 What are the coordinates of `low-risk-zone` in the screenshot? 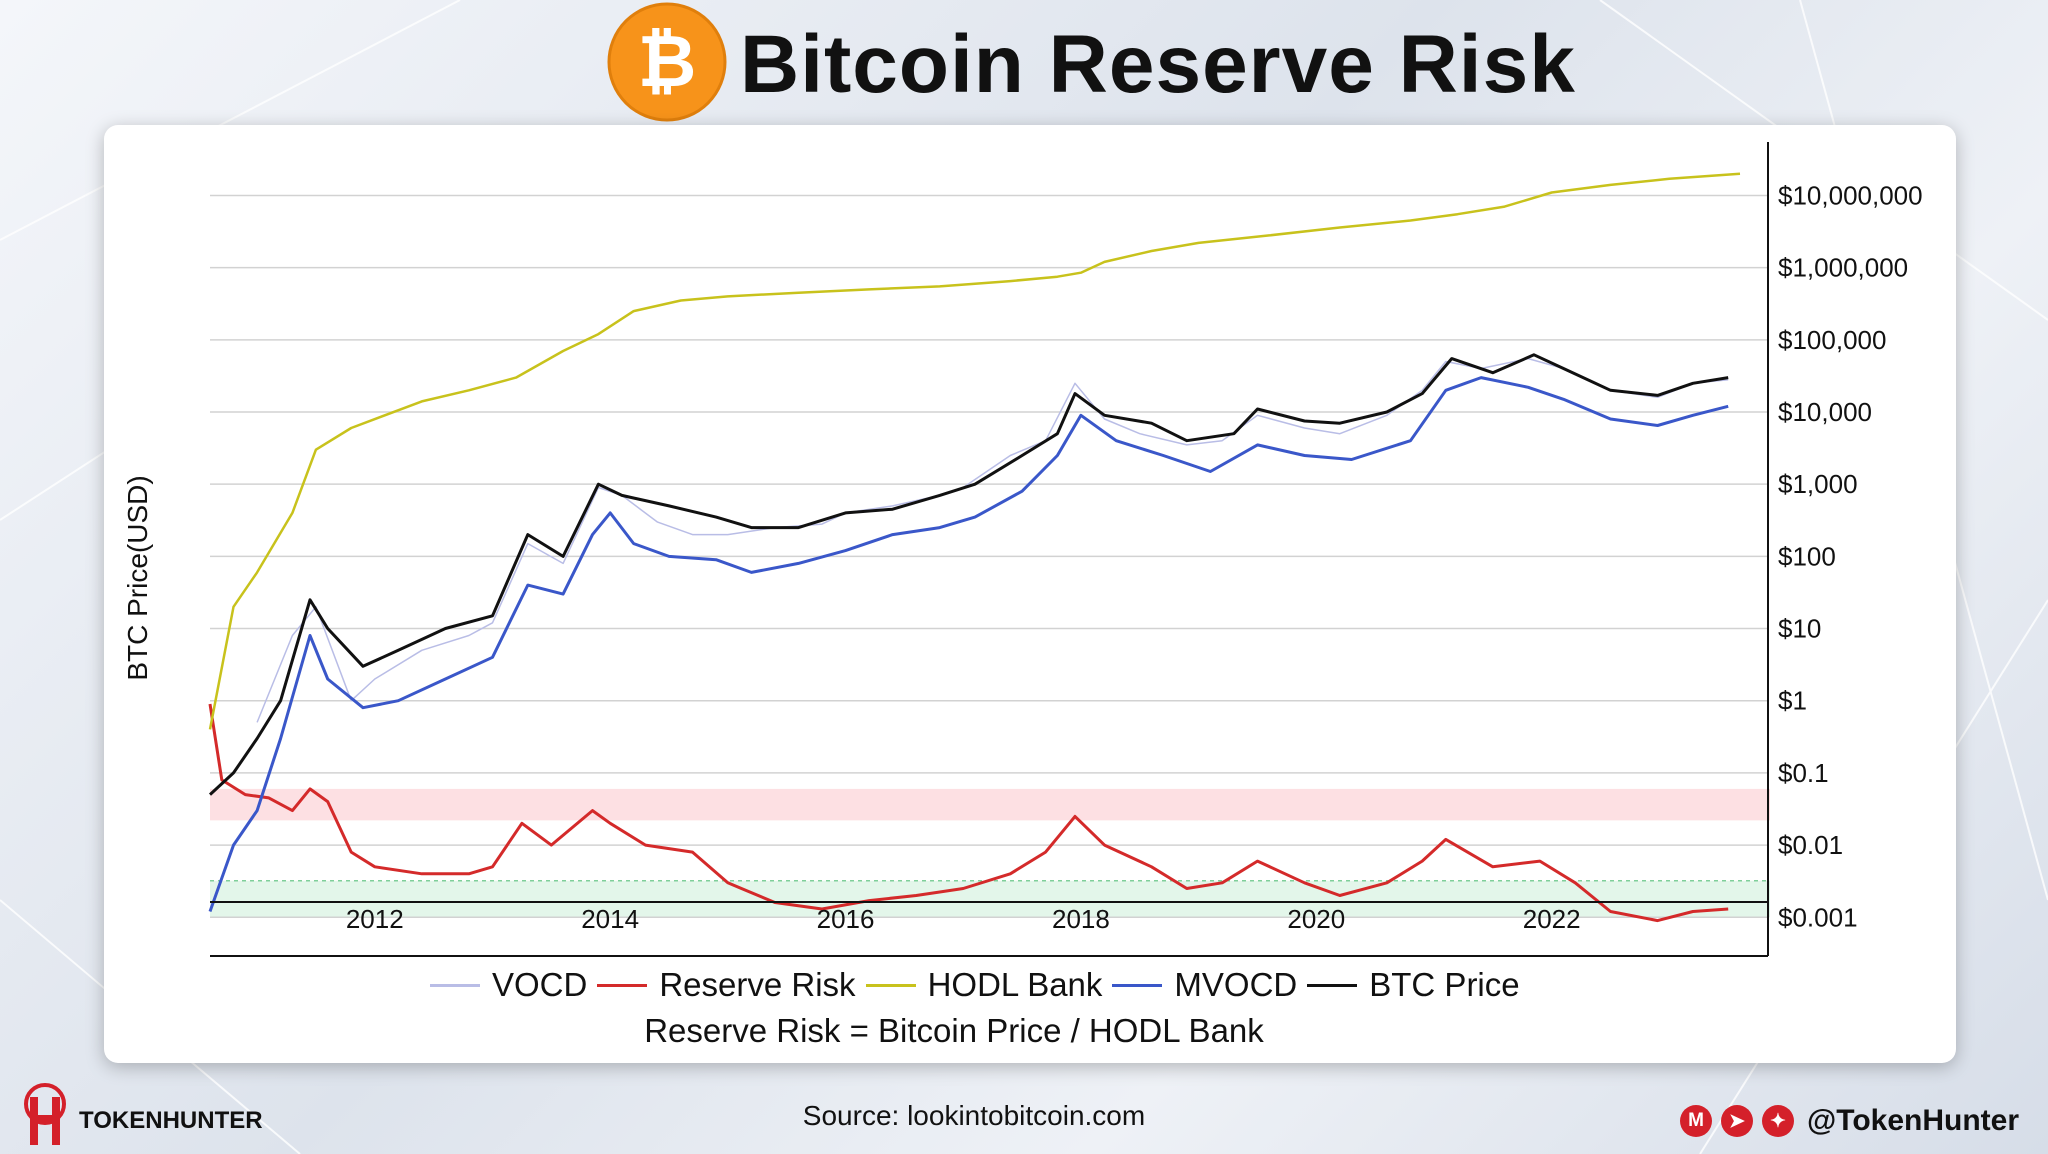 It's located at (990, 899).